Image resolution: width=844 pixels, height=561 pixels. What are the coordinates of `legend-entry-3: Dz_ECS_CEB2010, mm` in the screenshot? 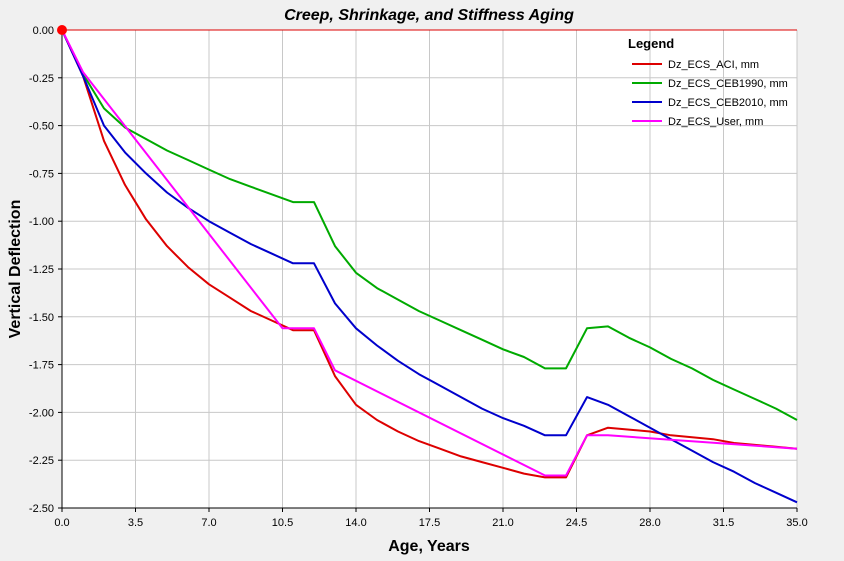 It's located at (728, 103).